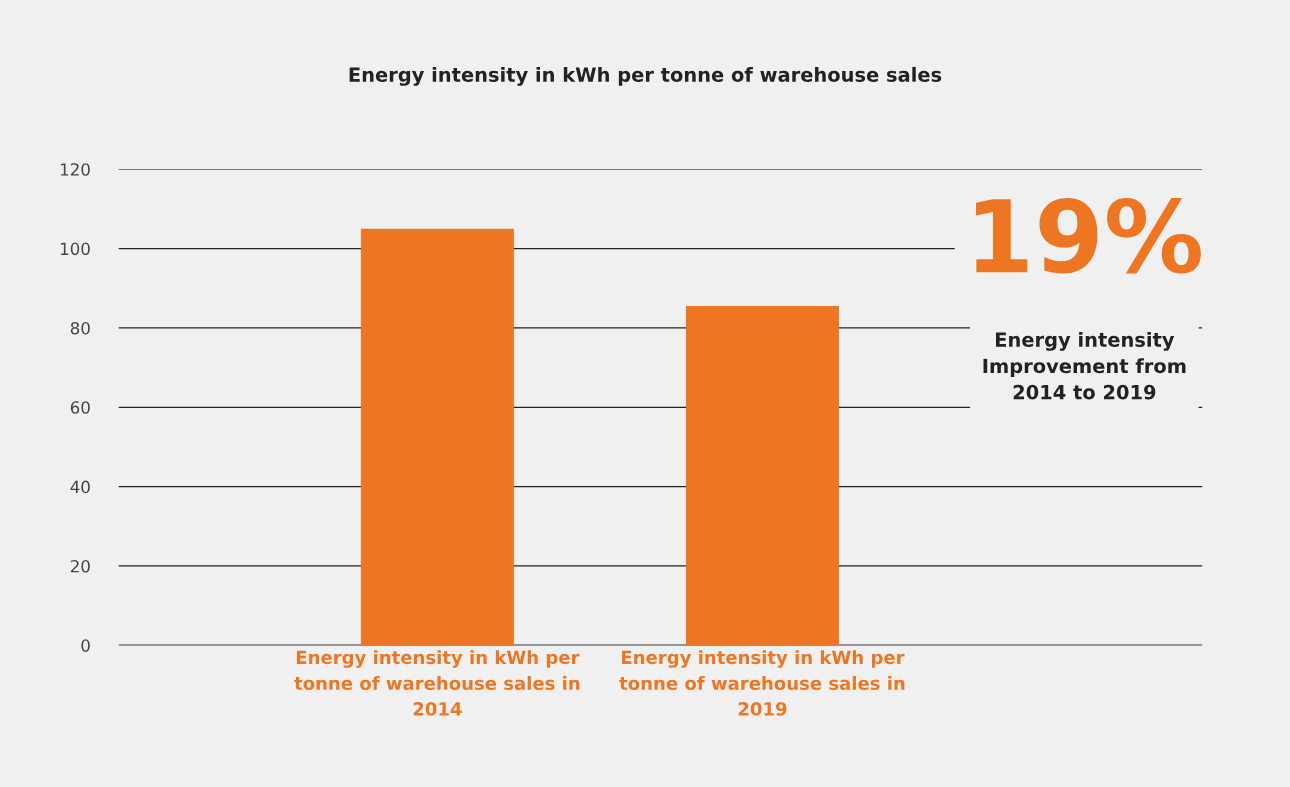  I want to click on y-tick-label: 40, so click(80, 487).